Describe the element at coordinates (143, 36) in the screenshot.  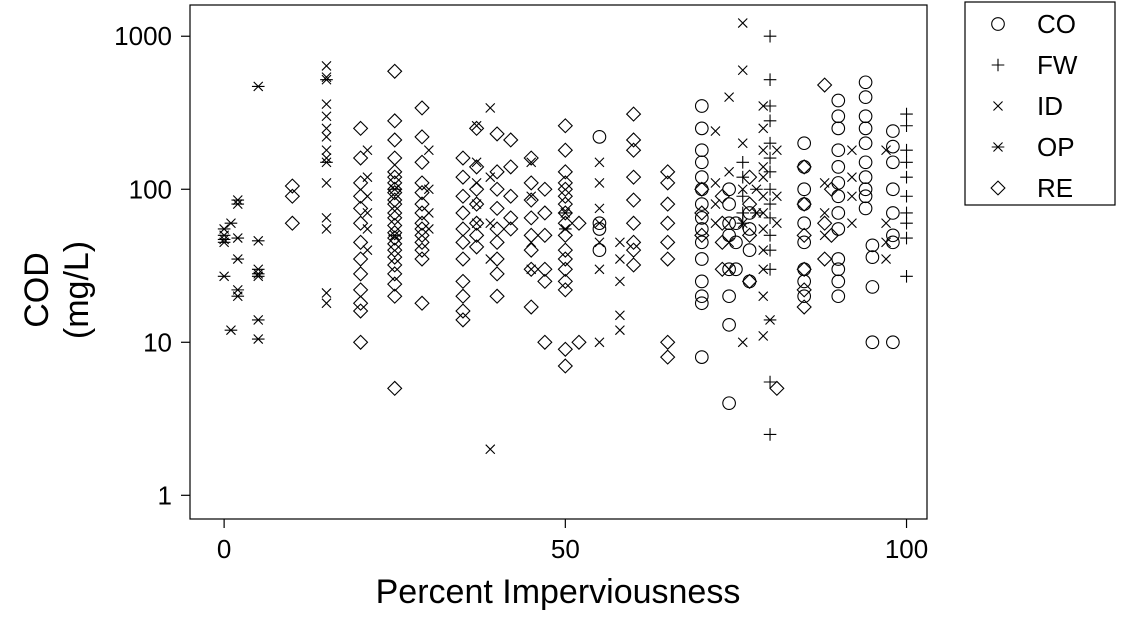
I see `y-tick-label: 1000` at that location.